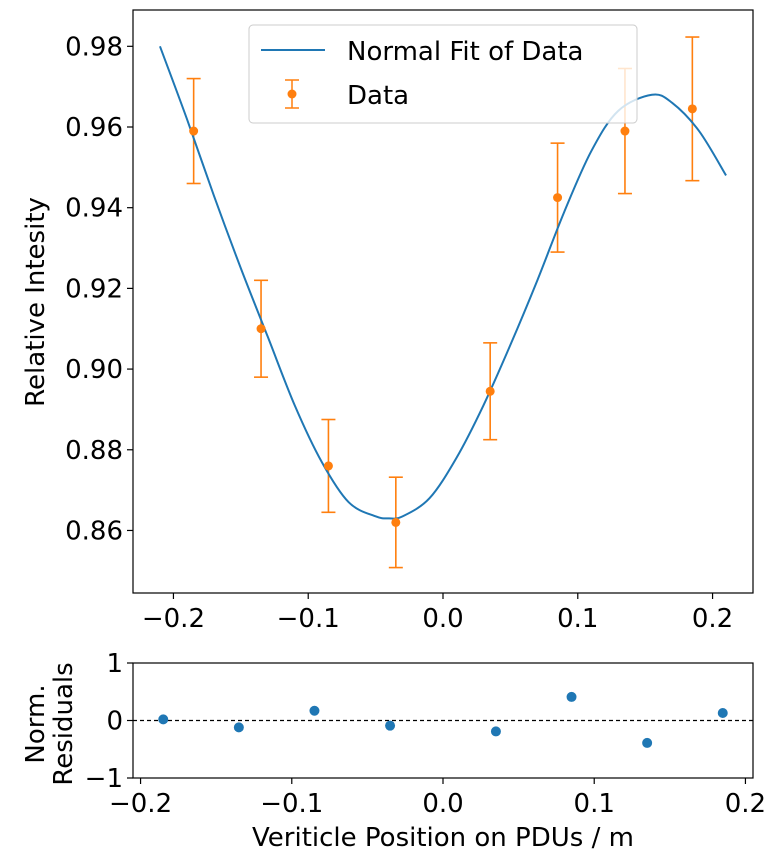  Describe the element at coordinates (173, 619) in the screenshot. I see `main-x-tick-label: −0.2` at that location.